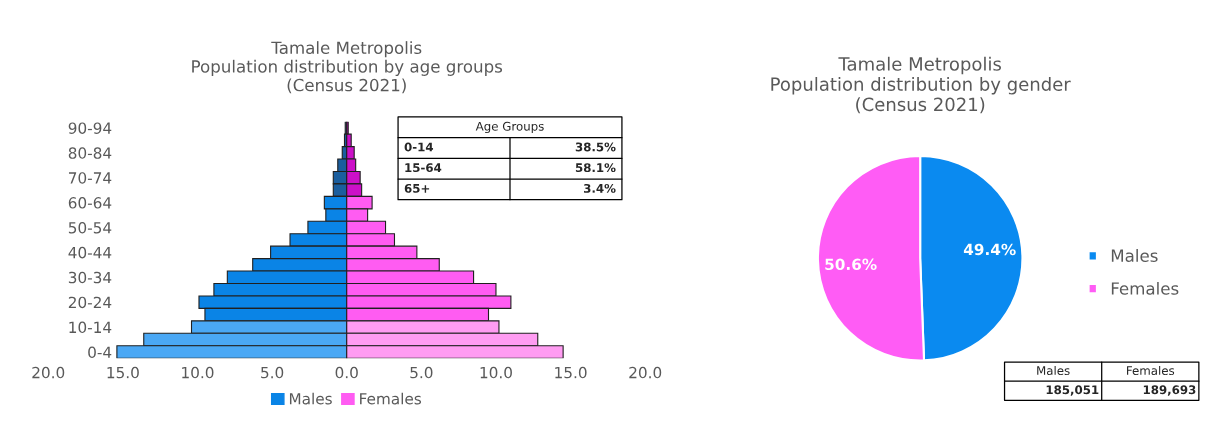  Describe the element at coordinates (100, 352) in the screenshot. I see `y-tick-label: 0-4` at that location.